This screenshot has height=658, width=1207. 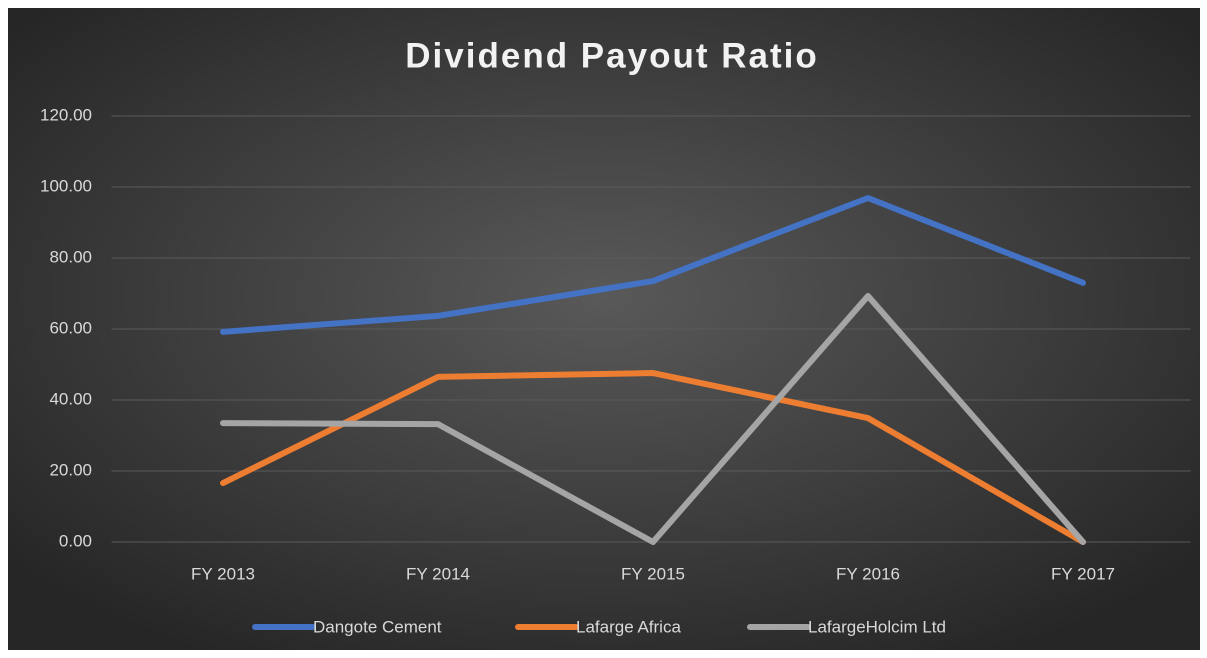 What do you see at coordinates (1083, 573) in the screenshot?
I see `x-tick-label: FY 2017` at bounding box center [1083, 573].